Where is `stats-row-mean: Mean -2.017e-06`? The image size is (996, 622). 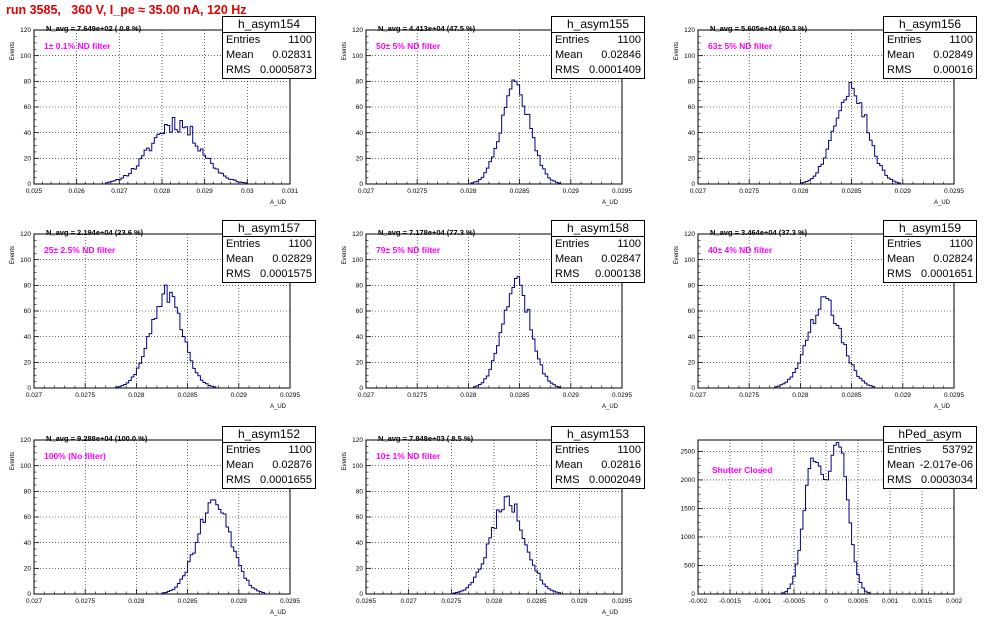
stats-row-mean: Mean -2.017e-06 is located at coordinates (930, 465).